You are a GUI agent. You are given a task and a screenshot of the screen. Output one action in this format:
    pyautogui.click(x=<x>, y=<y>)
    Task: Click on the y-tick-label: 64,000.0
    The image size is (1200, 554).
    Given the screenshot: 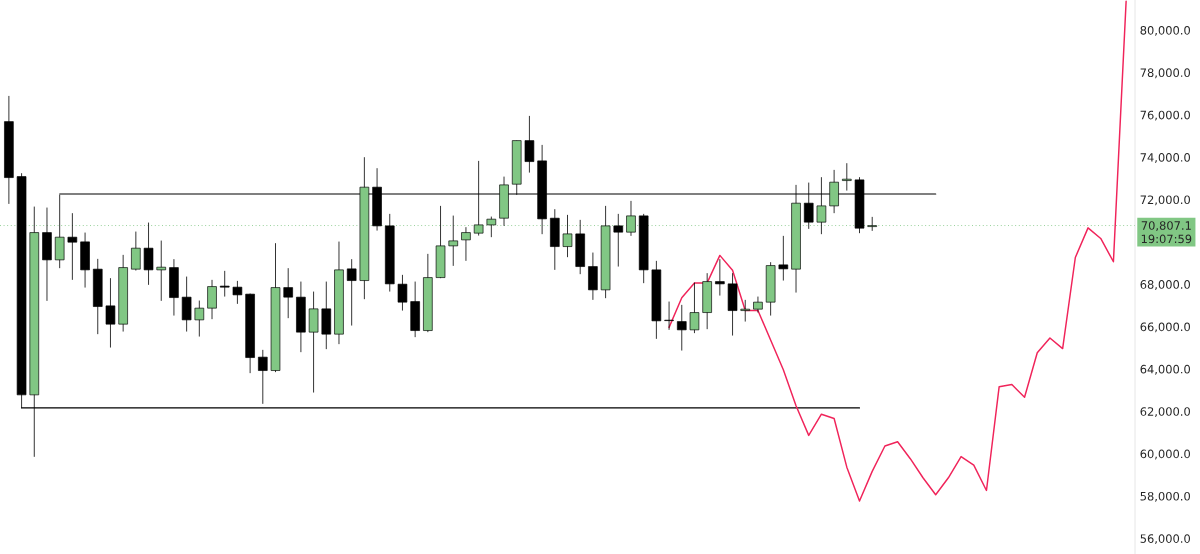 What is the action you would take?
    pyautogui.click(x=1165, y=369)
    